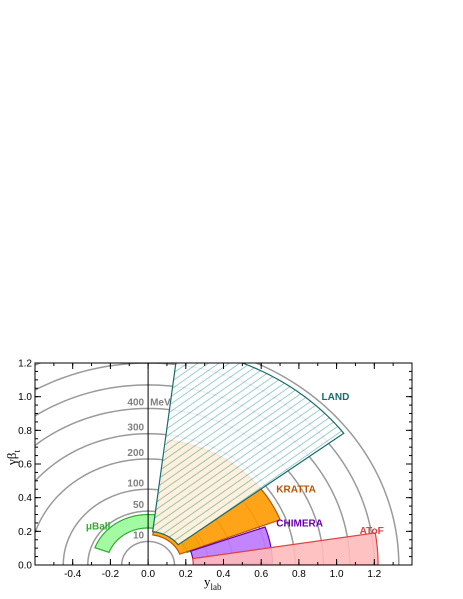 This screenshot has width=463, height=599. What do you see at coordinates (374, 574) in the screenshot?
I see `x-tick-label-8: 1.2` at bounding box center [374, 574].